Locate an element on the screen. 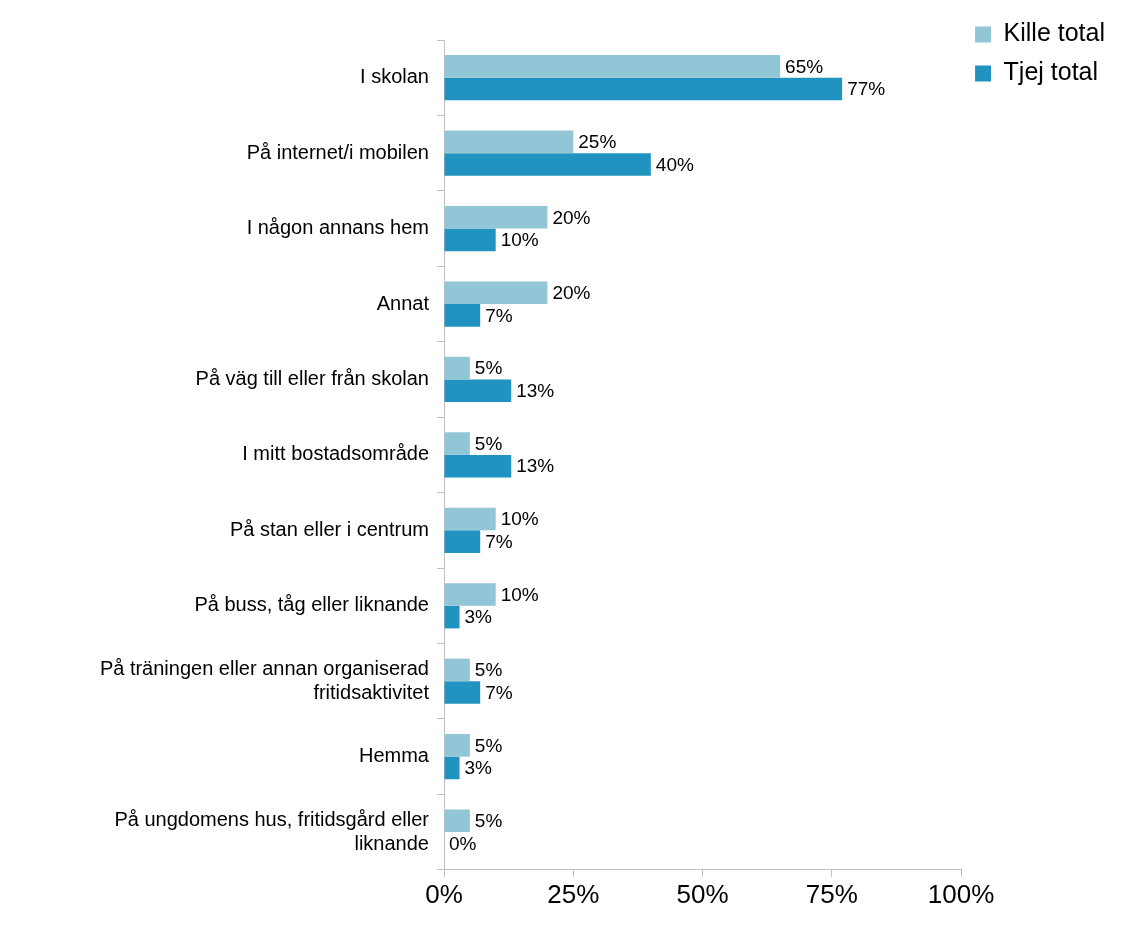 Image resolution: width=1133 pixels, height=926 pixels. y-tick-label: I skolan is located at coordinates (394, 76).